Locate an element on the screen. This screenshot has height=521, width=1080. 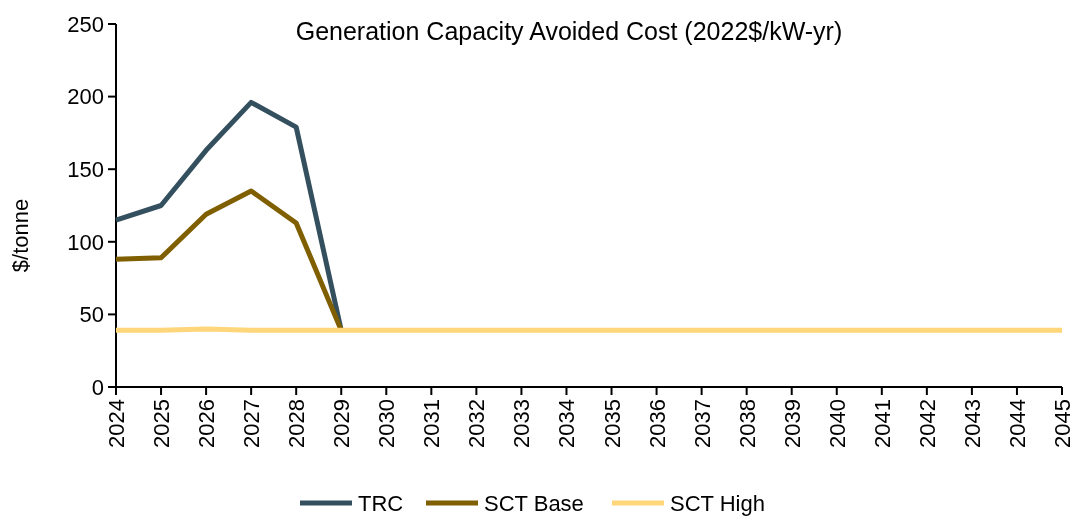
x-tick-label: 2032 is located at coordinates (477, 423).